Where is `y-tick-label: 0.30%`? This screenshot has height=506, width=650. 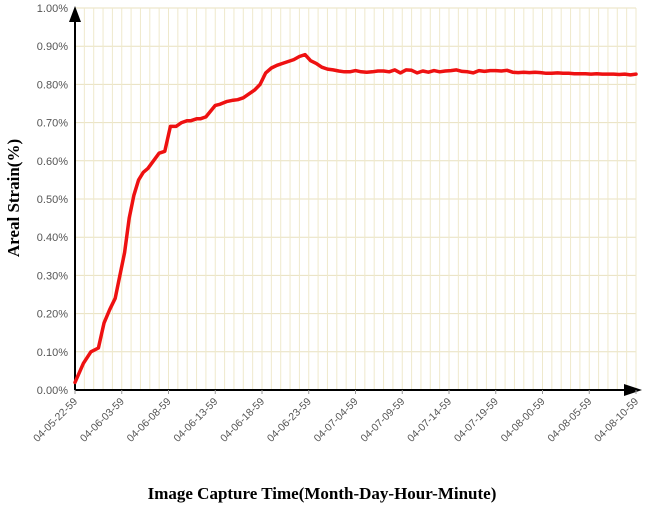
y-tick-label: 0.30% is located at coordinates (52, 276).